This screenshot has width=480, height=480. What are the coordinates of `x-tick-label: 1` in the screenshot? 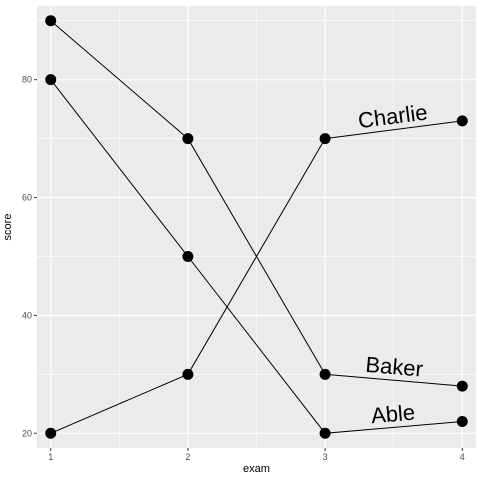 It's located at (50, 457).